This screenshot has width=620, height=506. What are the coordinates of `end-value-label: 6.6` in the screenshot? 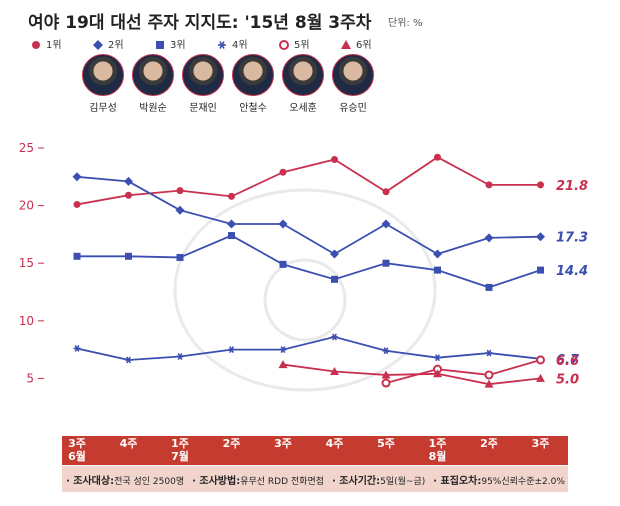 It's located at (567, 361).